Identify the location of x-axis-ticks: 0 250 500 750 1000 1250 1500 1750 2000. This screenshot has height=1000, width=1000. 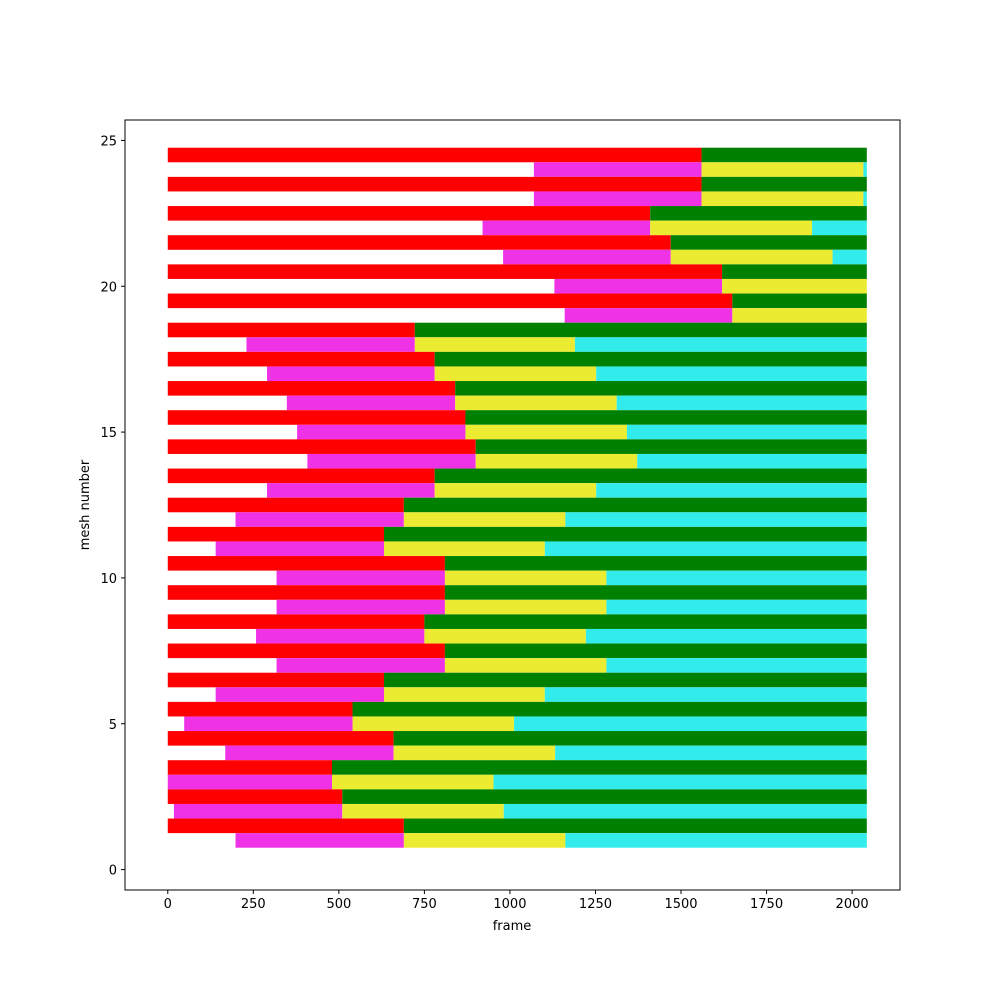
(516, 901).